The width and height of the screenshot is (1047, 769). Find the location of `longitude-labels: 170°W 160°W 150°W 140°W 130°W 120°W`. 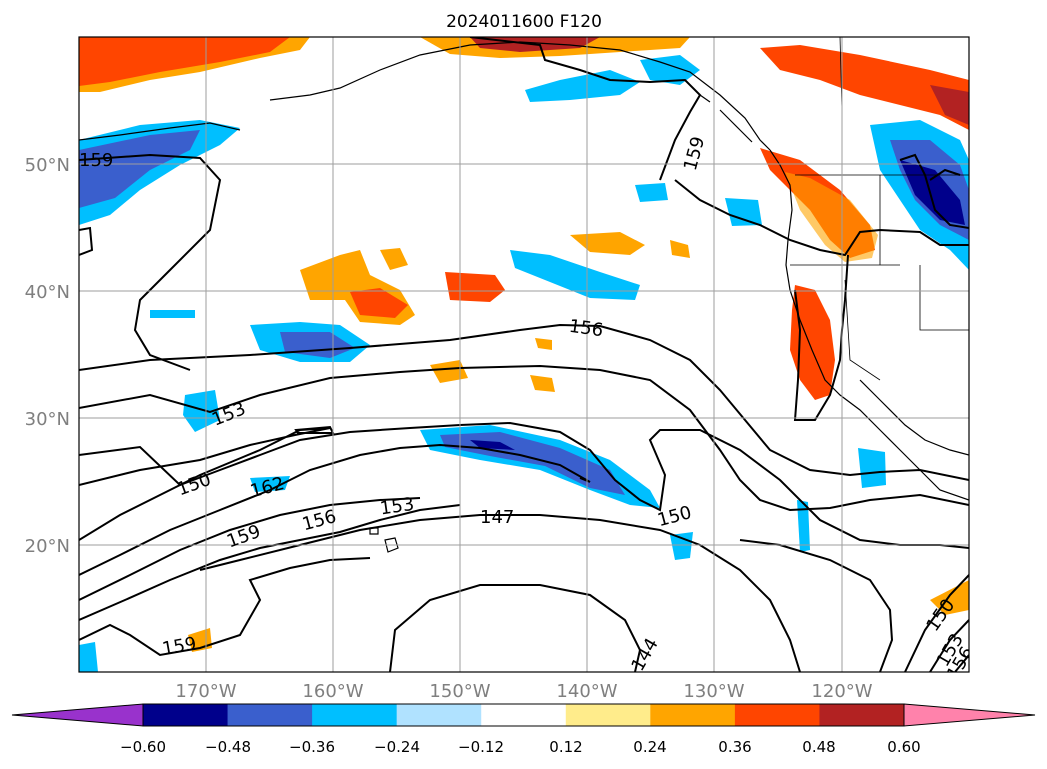

longitude-labels: 170°W 160°W 150°W 140°W 130°W 120°W is located at coordinates (523, 691).